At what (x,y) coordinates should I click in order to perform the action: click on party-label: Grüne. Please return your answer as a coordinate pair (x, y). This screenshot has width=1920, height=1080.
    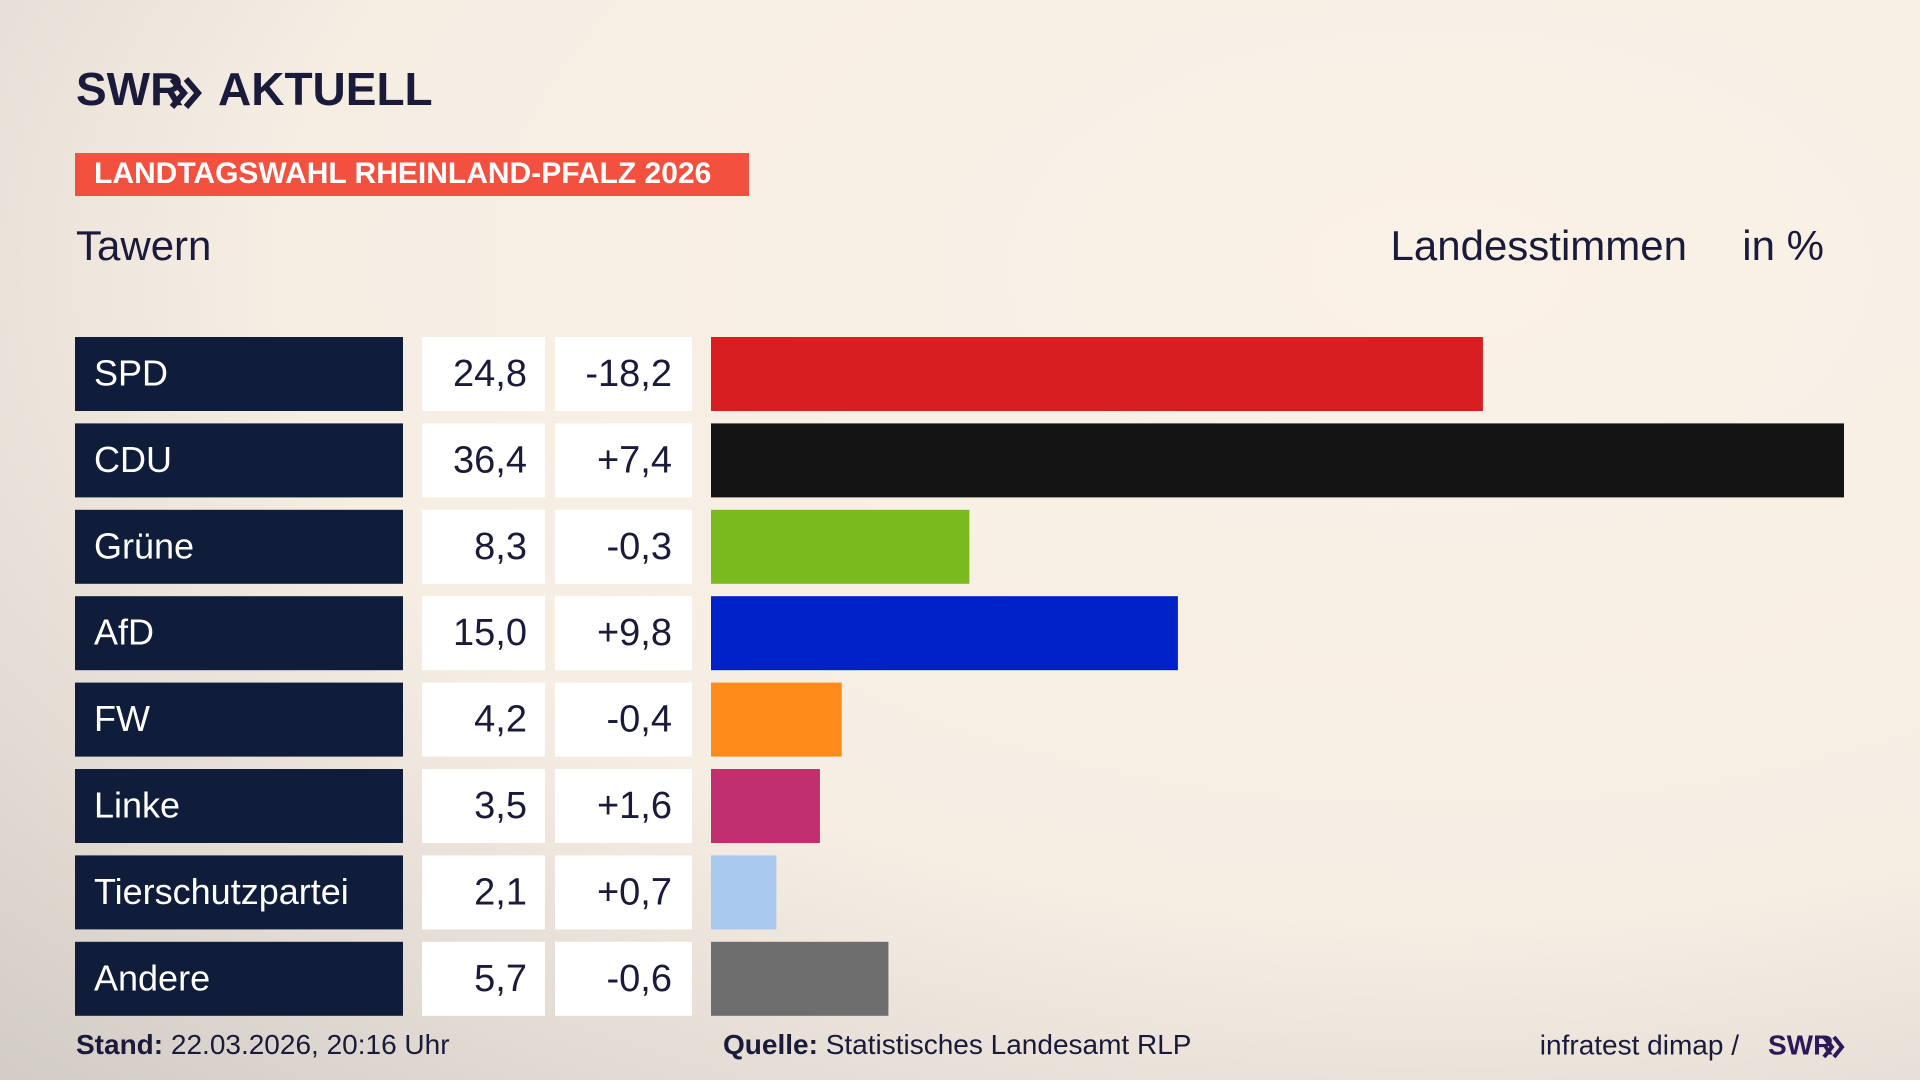
    Looking at the image, I should click on (144, 545).